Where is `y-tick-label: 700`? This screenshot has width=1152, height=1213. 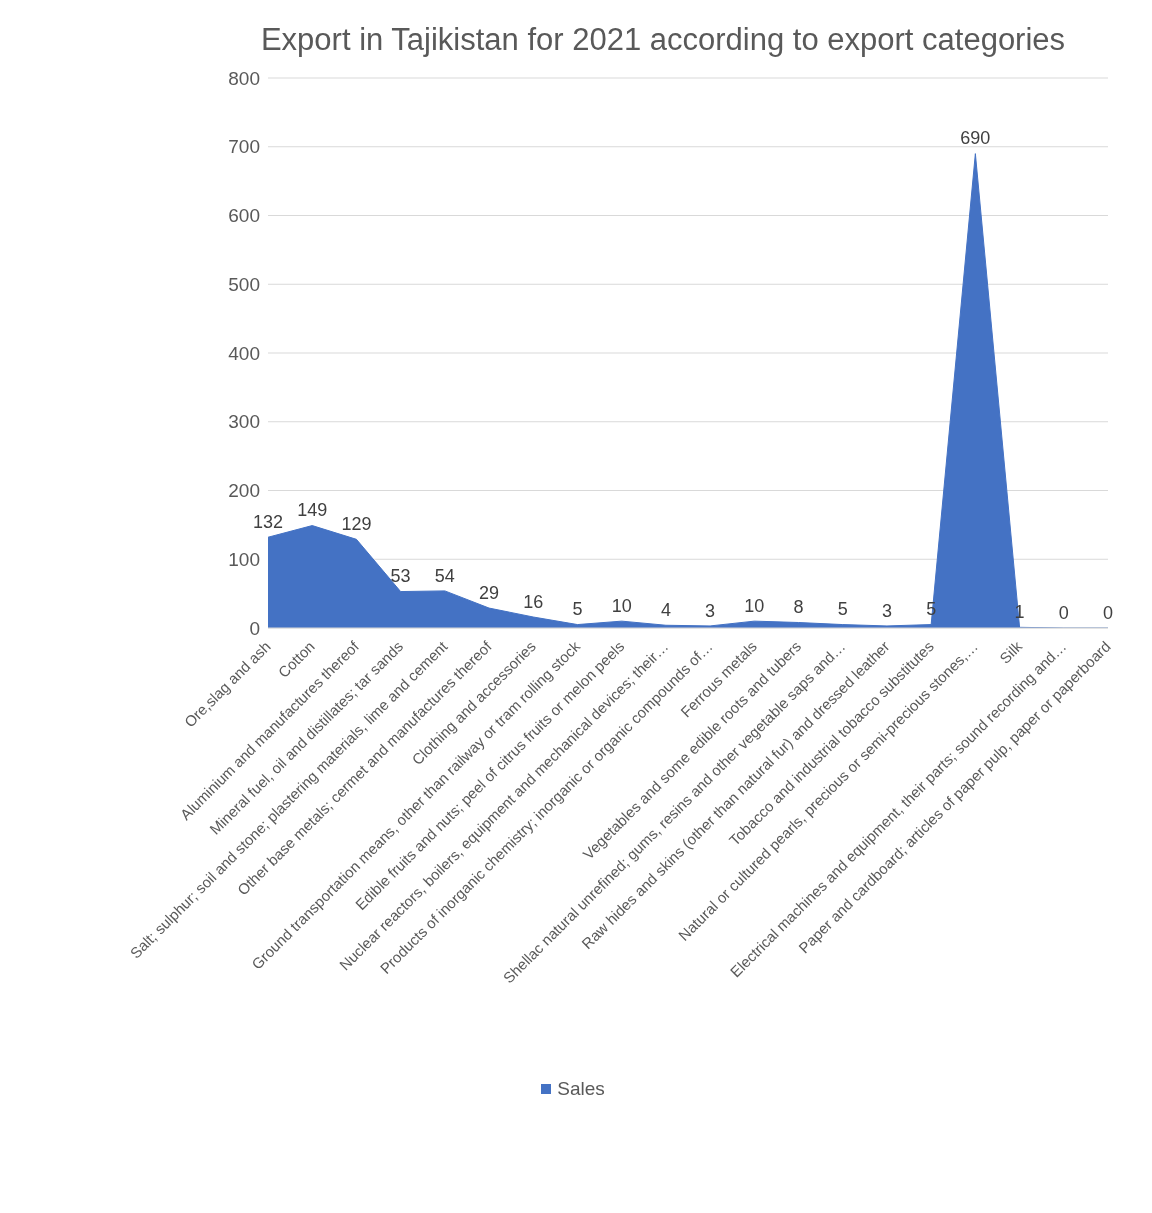 y-tick-label: 700 is located at coordinates (244, 147).